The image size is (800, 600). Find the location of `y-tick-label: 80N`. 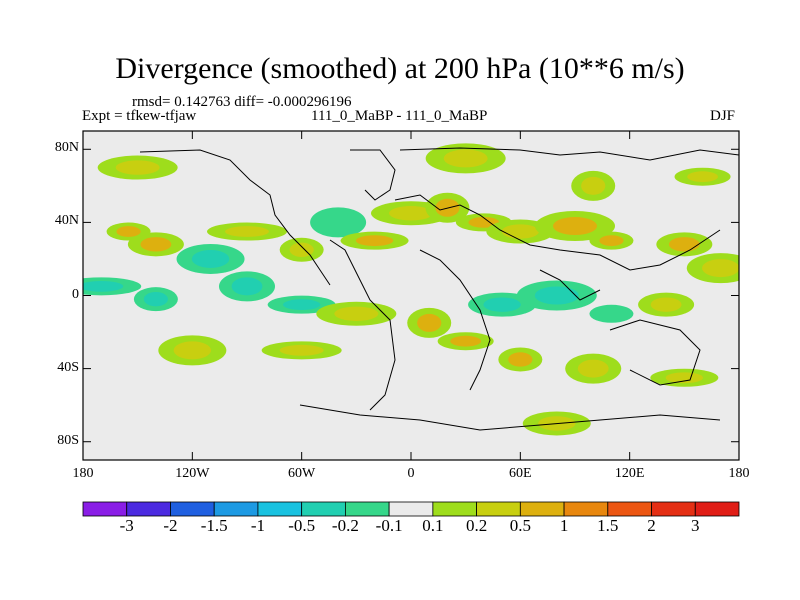

y-tick-label: 80N is located at coordinates (66, 148).